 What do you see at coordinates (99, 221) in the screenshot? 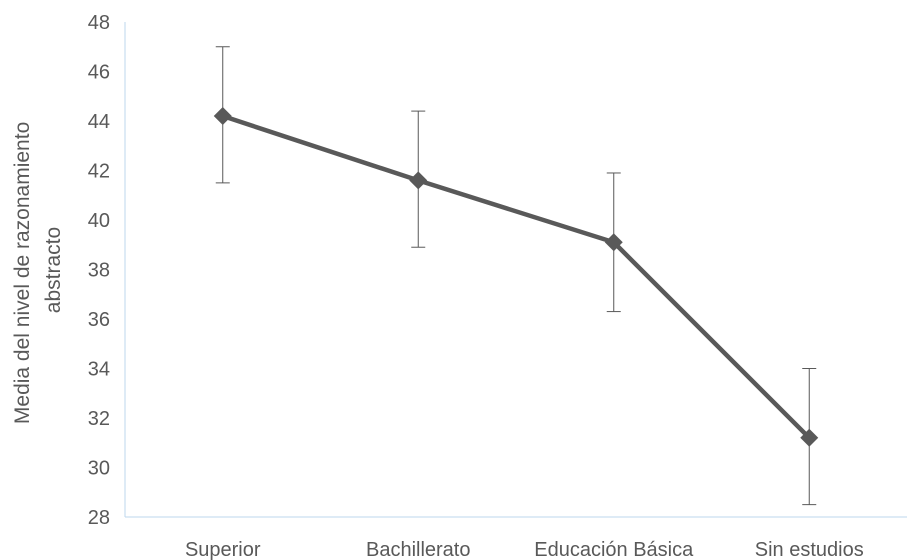
I see `y-tick-label: 40` at bounding box center [99, 221].